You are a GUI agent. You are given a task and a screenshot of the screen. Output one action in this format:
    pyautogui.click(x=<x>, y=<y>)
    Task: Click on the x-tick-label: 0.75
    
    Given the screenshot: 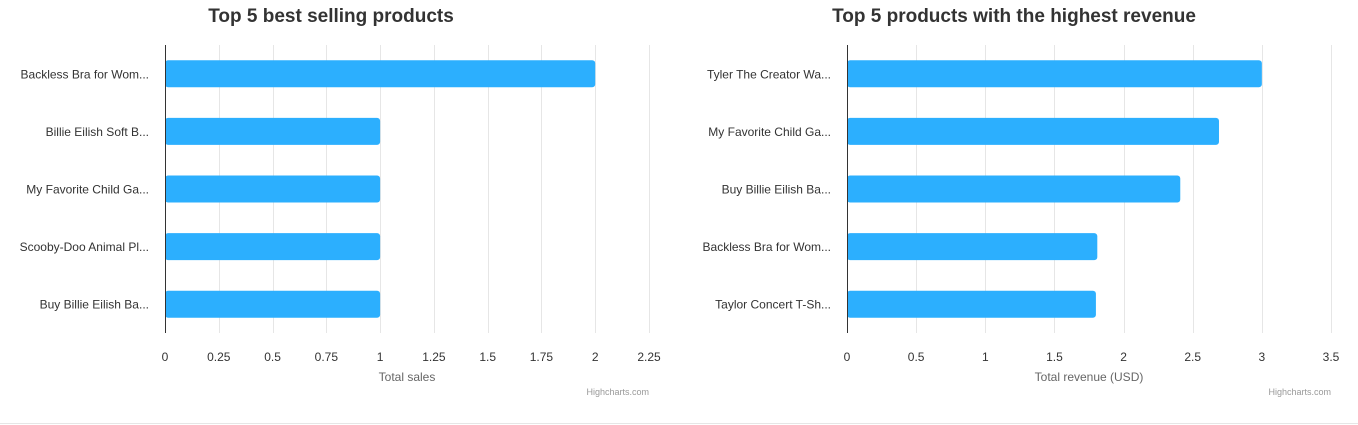 What is the action you would take?
    pyautogui.click(x=327, y=357)
    